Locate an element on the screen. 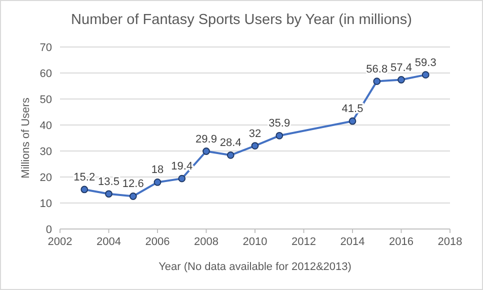  y-axis-title: Millions of Users is located at coordinates (26, 137).